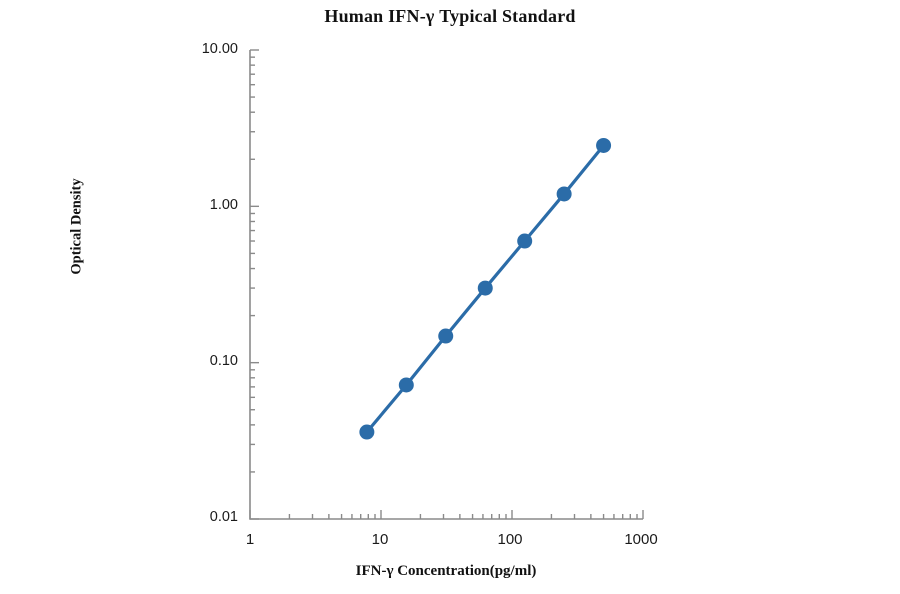 The height and width of the screenshot is (594, 900). I want to click on x-tick-label-10: 10, so click(380, 539).